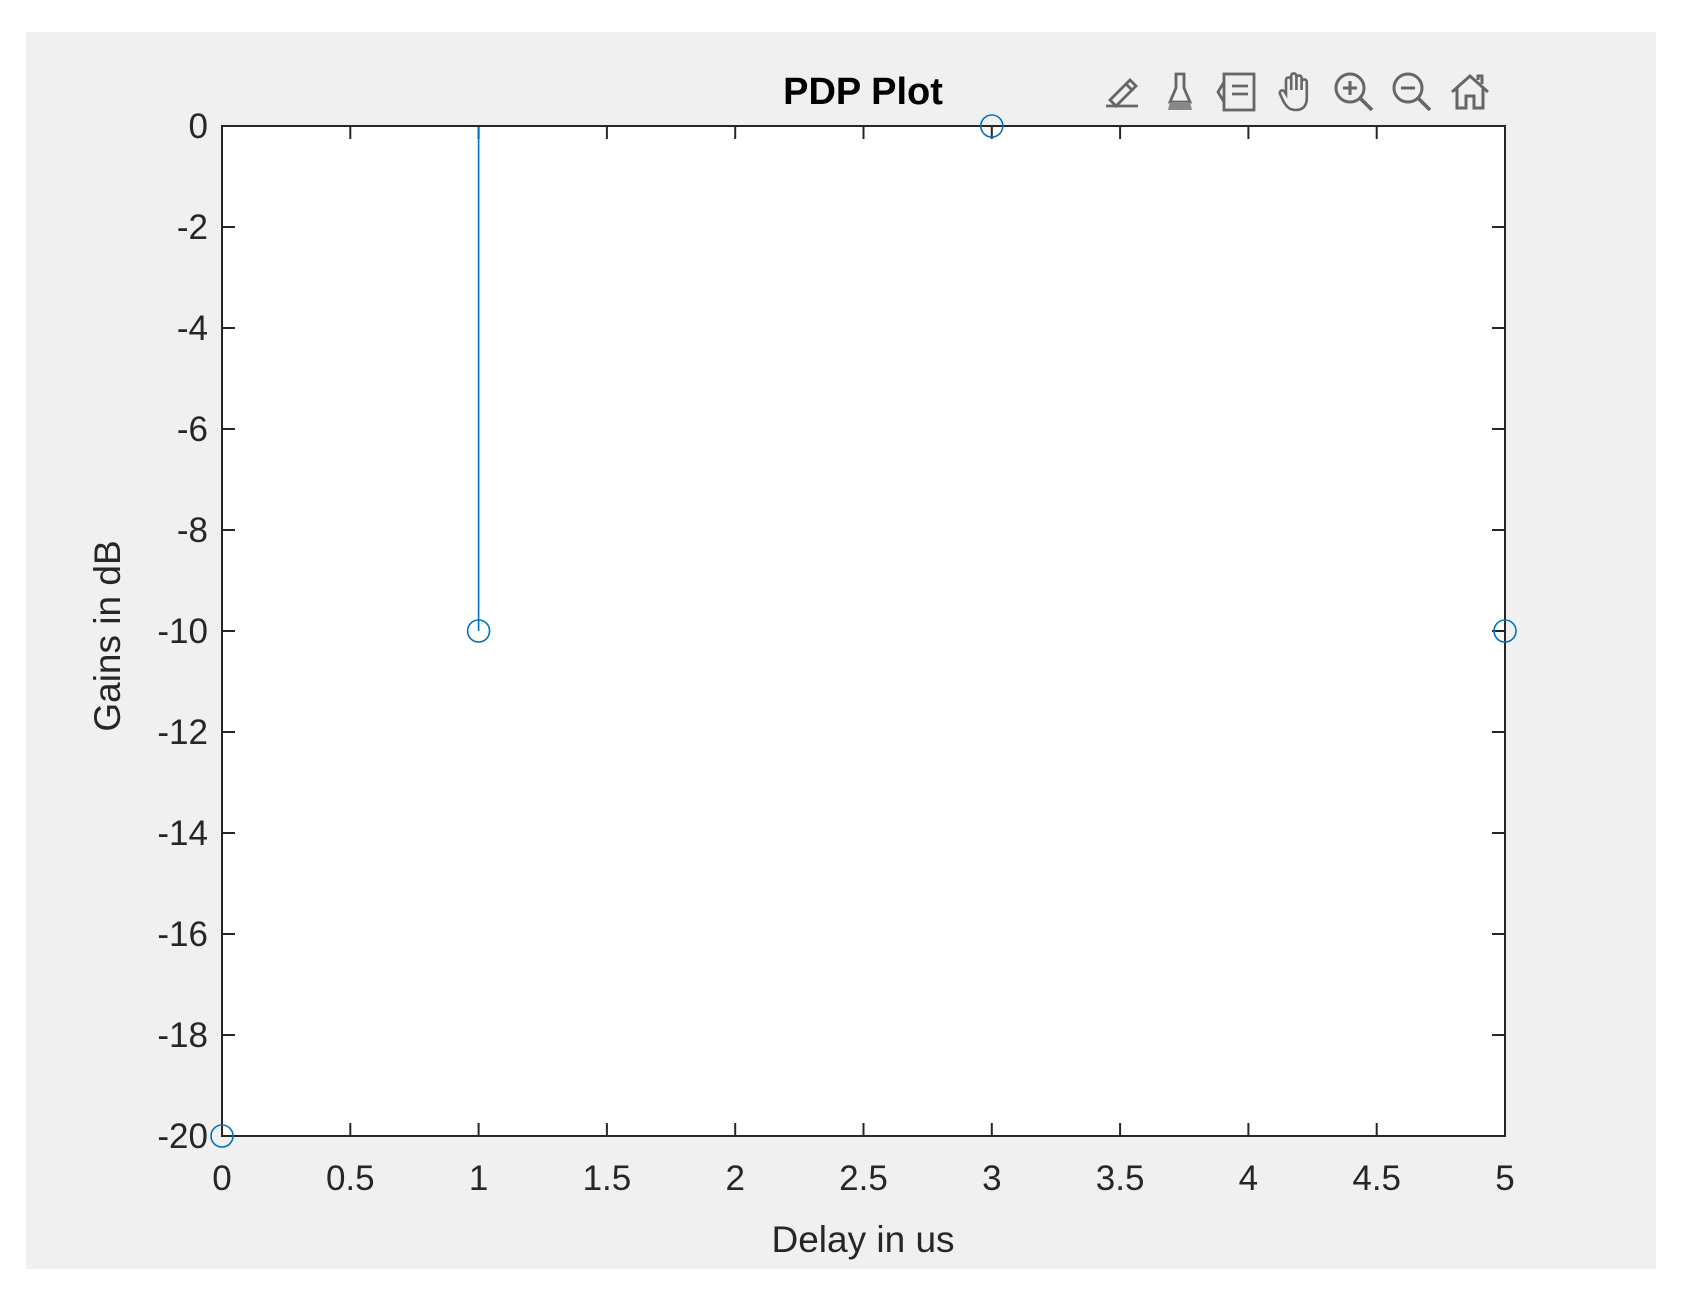  Describe the element at coordinates (192, 227) in the screenshot. I see `y-tick-label: -2` at that location.